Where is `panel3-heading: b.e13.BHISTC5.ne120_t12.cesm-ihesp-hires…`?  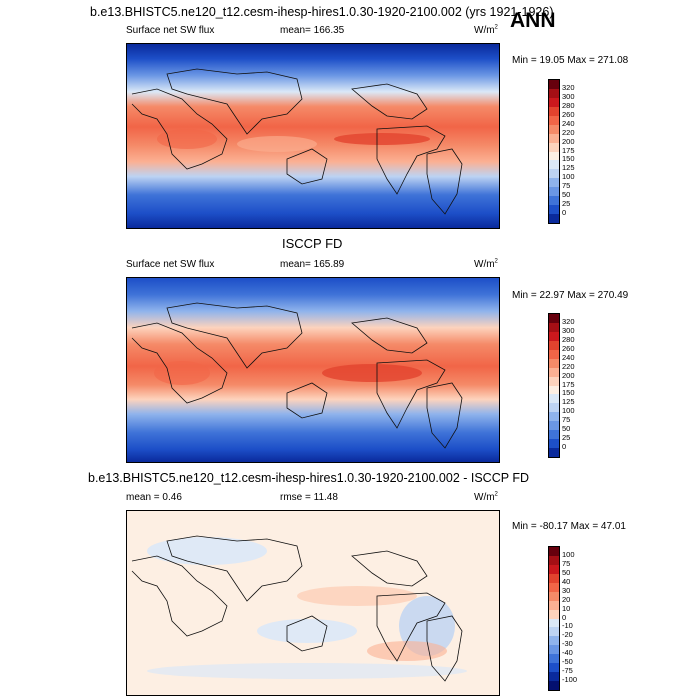
panel3-heading: b.e13.BHISTC5.ne120_t12.cesm-ihesp-hires… is located at coordinates (308, 478).